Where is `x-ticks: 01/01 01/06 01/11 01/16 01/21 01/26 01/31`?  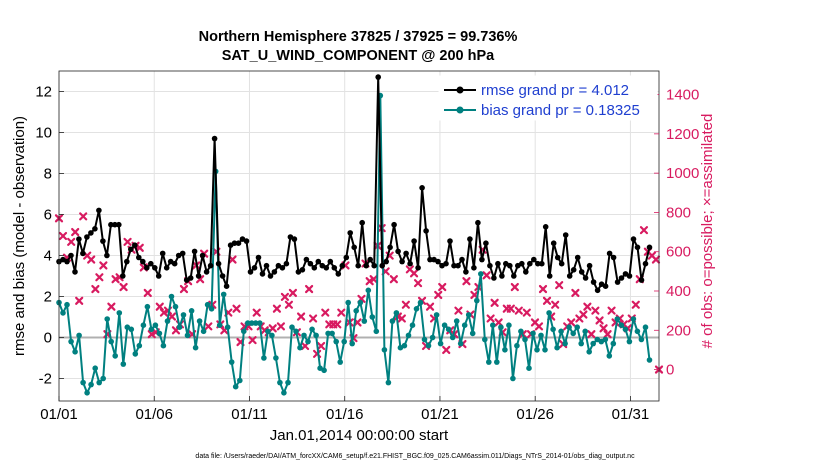 x-ticks: 01/01 01/06 01/11 01/16 01/21 01/26 01/31 is located at coordinates (344, 409).